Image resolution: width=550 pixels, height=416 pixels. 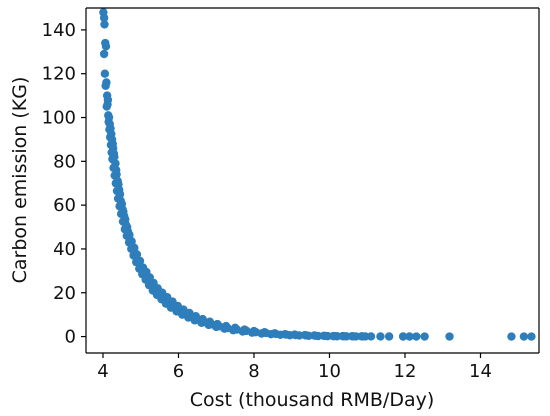 I want to click on x-axis-ticks: 4 6 8 10 12 14, so click(x=294, y=367).